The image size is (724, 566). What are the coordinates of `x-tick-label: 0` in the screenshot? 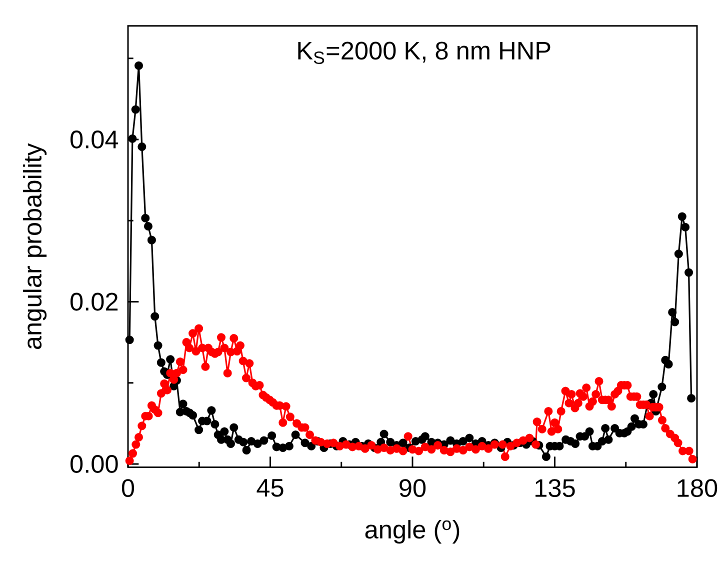 It's located at (128, 488).